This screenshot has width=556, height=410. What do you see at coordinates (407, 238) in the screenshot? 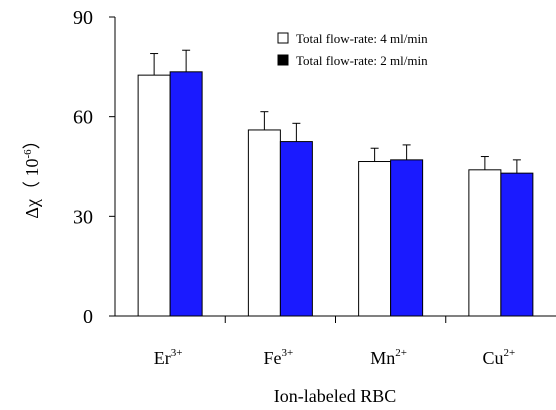
I see `bar-mn-total-flow-rate-2-ml-min` at bounding box center [407, 238].